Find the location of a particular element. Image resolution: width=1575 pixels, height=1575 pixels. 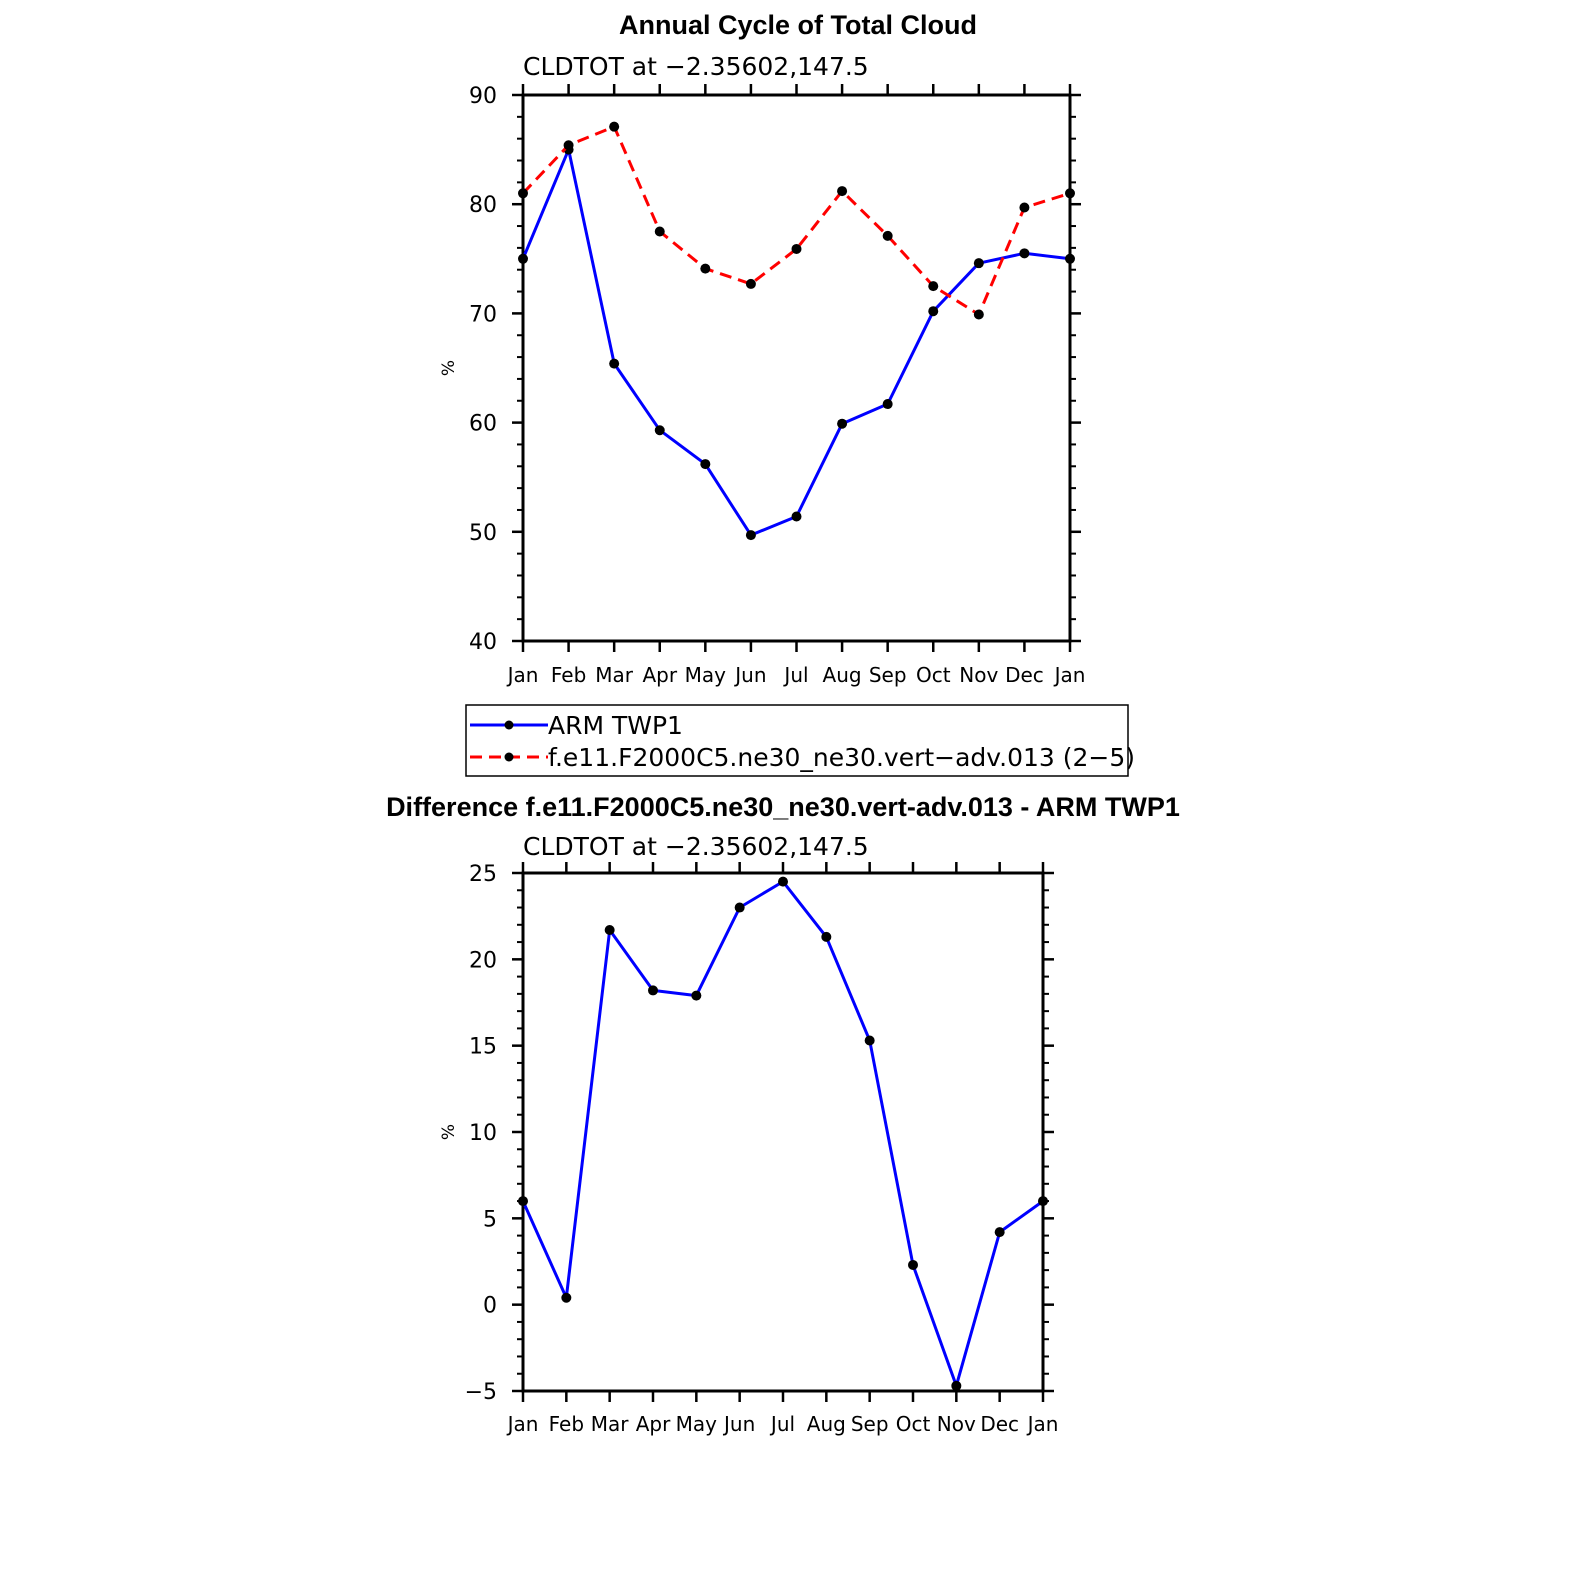

y-tick-label: 70 is located at coordinates (483, 314).